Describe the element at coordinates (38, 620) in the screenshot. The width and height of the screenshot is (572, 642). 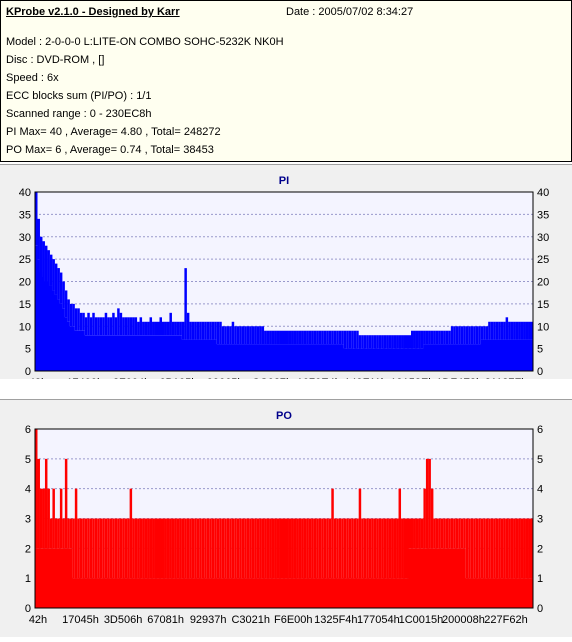
I see `po-x-tick: 42h` at that location.